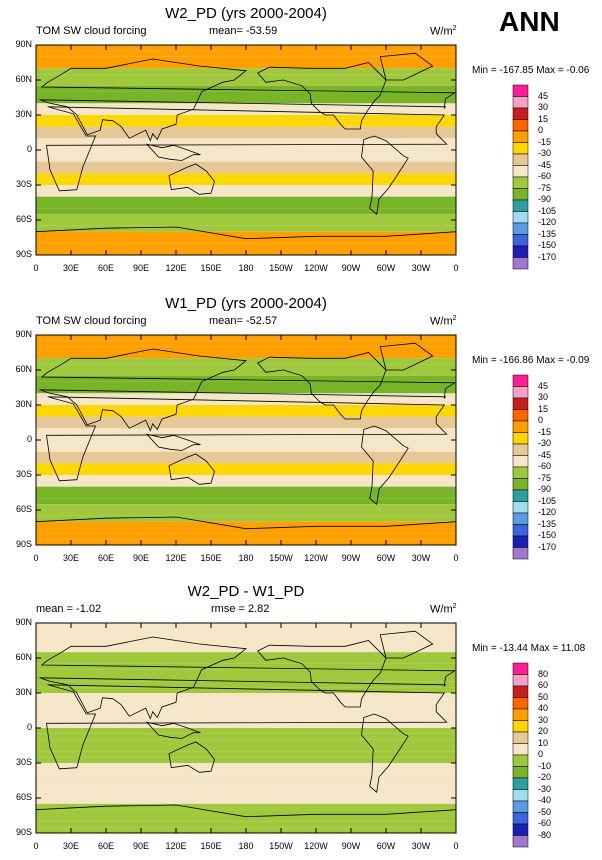  What do you see at coordinates (529, 648) in the screenshot?
I see `panel-minmax: Min = -13.44 Max = 11.08` at bounding box center [529, 648].